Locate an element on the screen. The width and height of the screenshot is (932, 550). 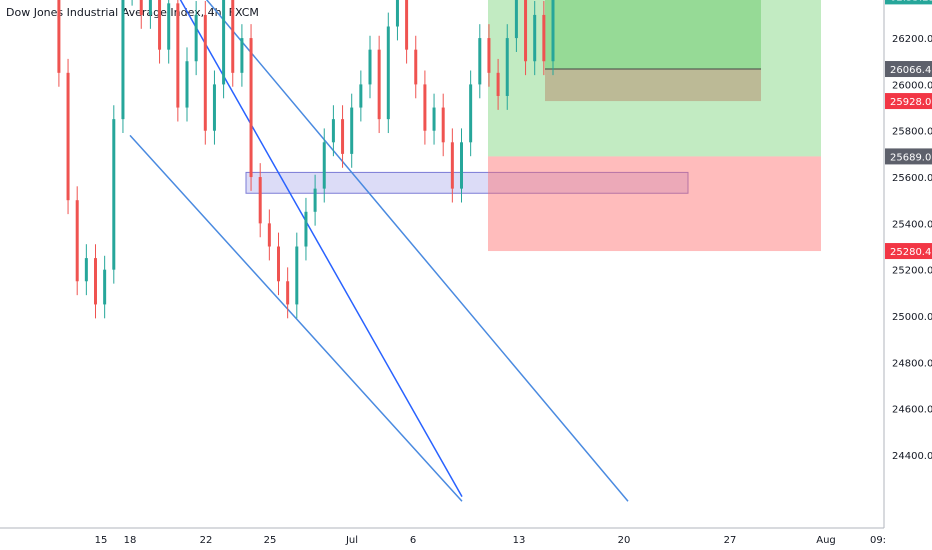
time-tick-label: 13 is located at coordinates (519, 540).